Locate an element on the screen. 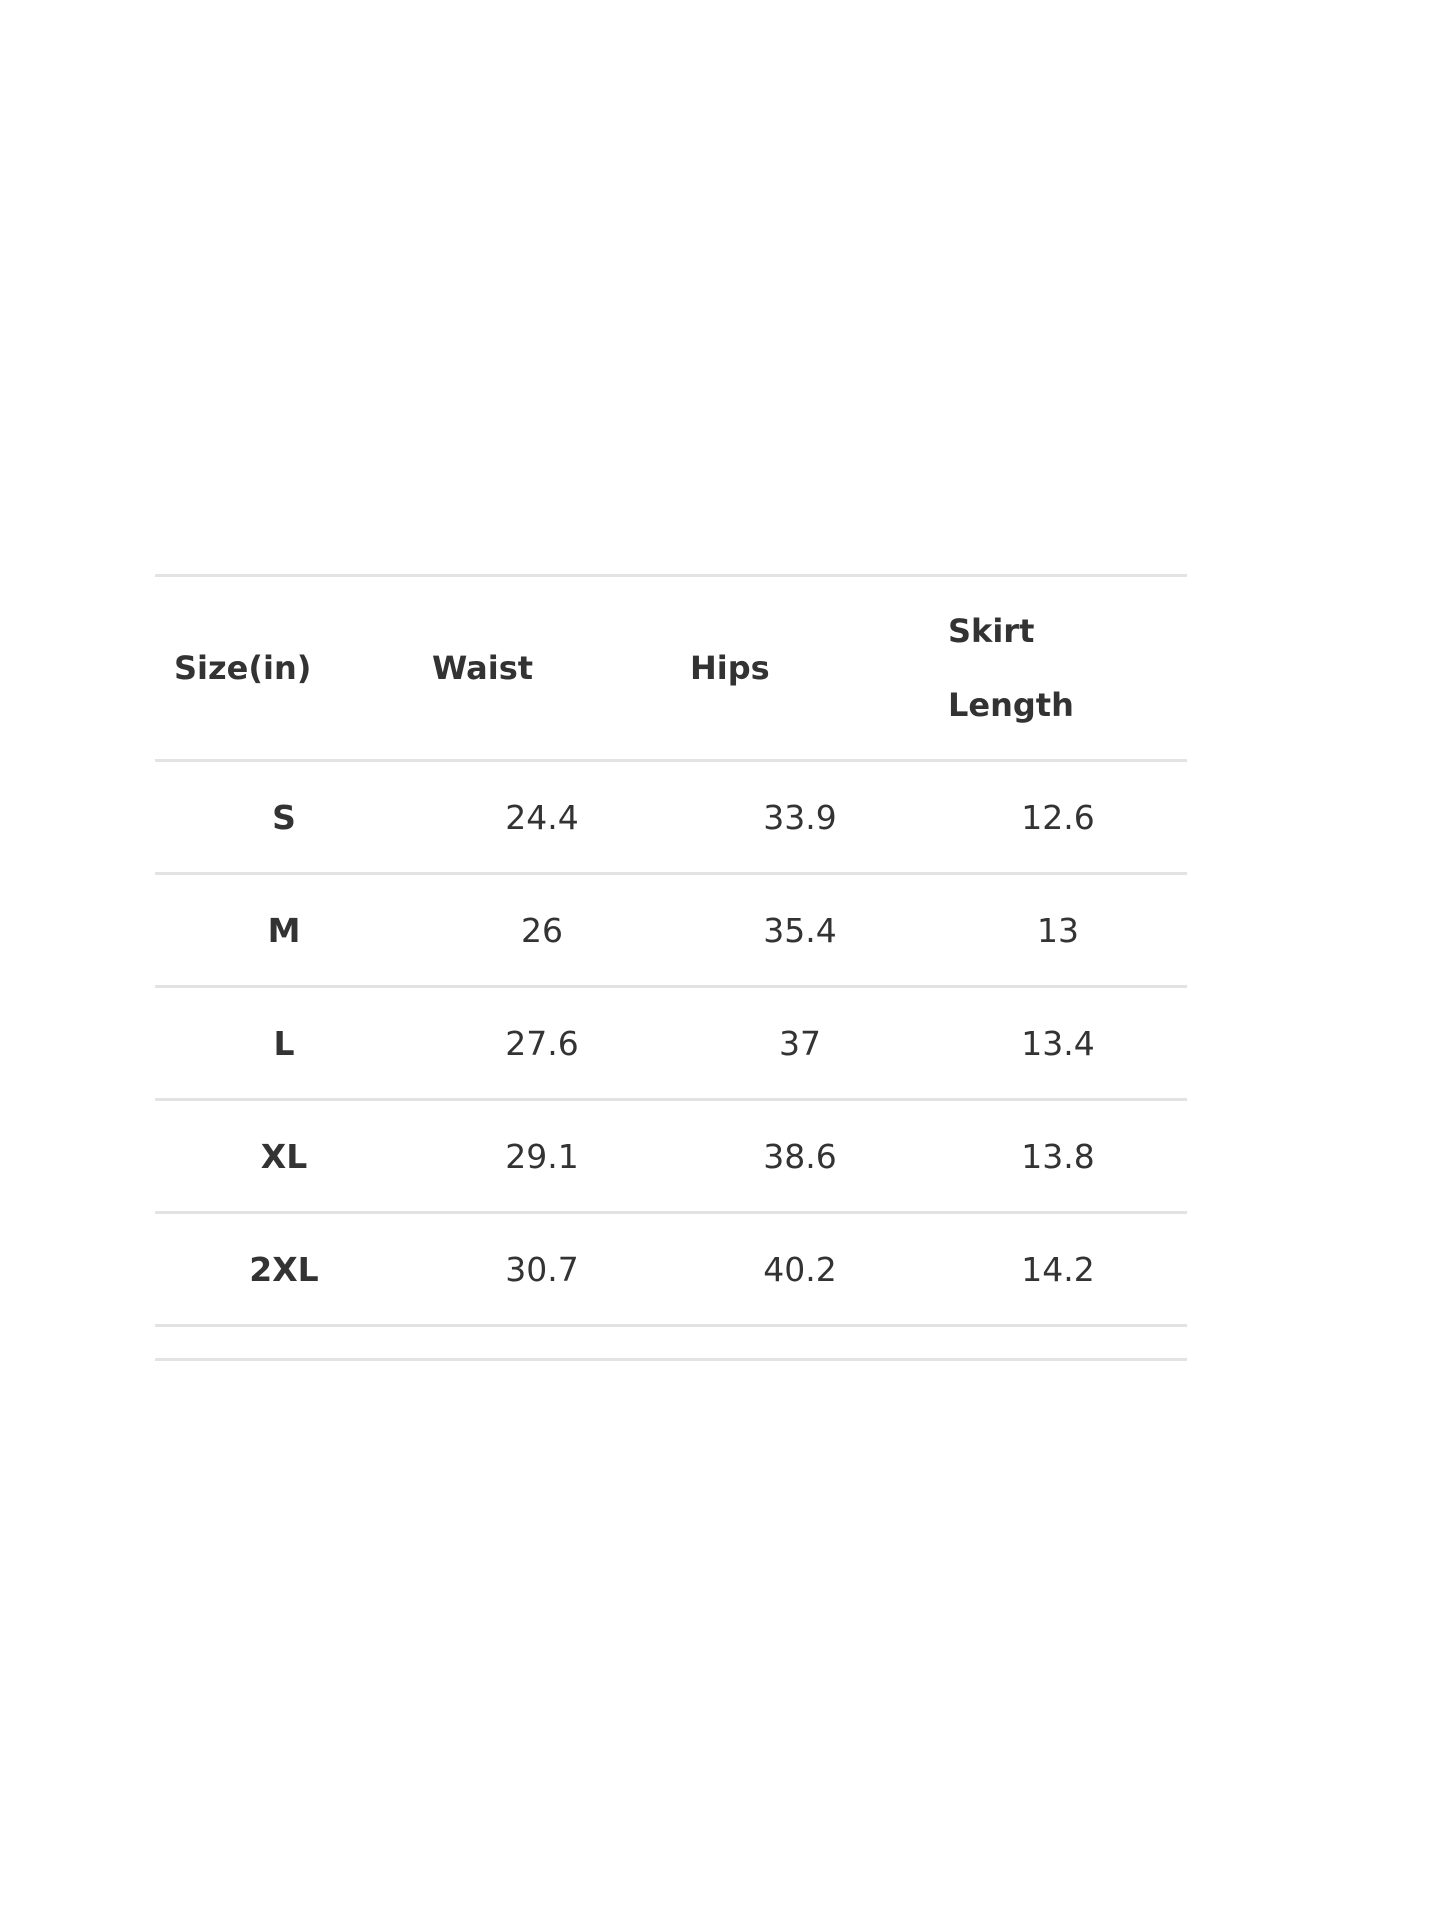 This screenshot has height=1928, width=1445. size-cell: M is located at coordinates (284, 930).